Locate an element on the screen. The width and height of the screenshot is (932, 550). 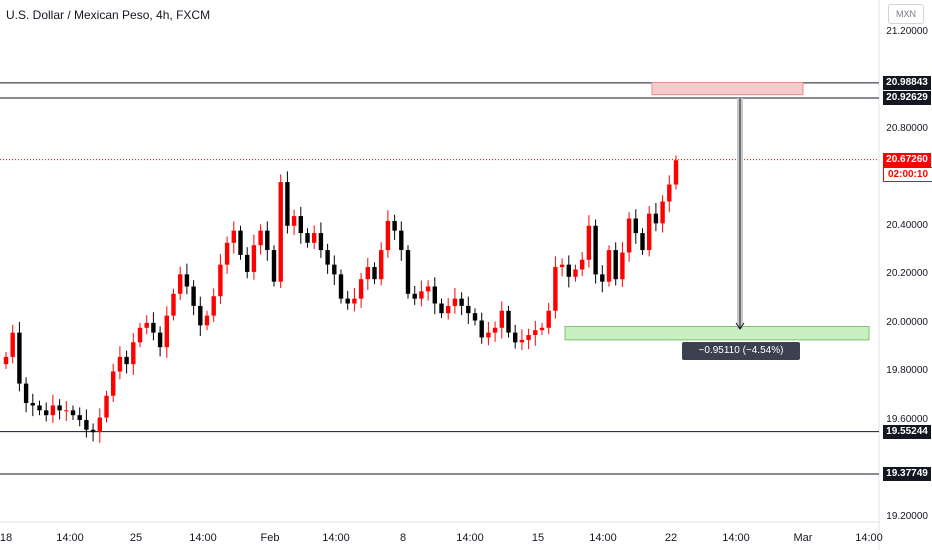
level-price-tag: 20.98843 is located at coordinates (907, 82).